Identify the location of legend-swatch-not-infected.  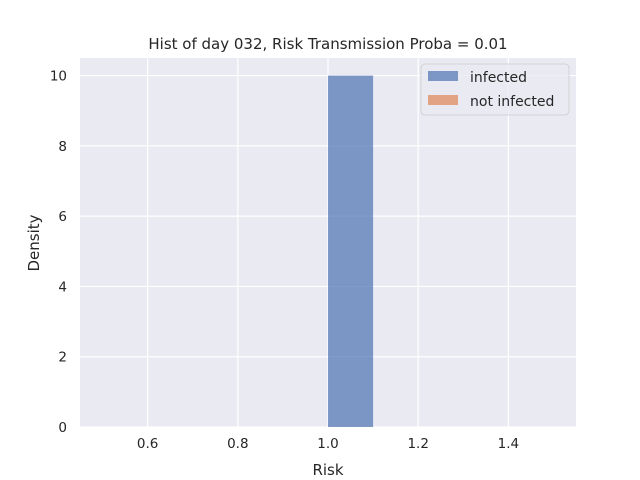
(443, 100).